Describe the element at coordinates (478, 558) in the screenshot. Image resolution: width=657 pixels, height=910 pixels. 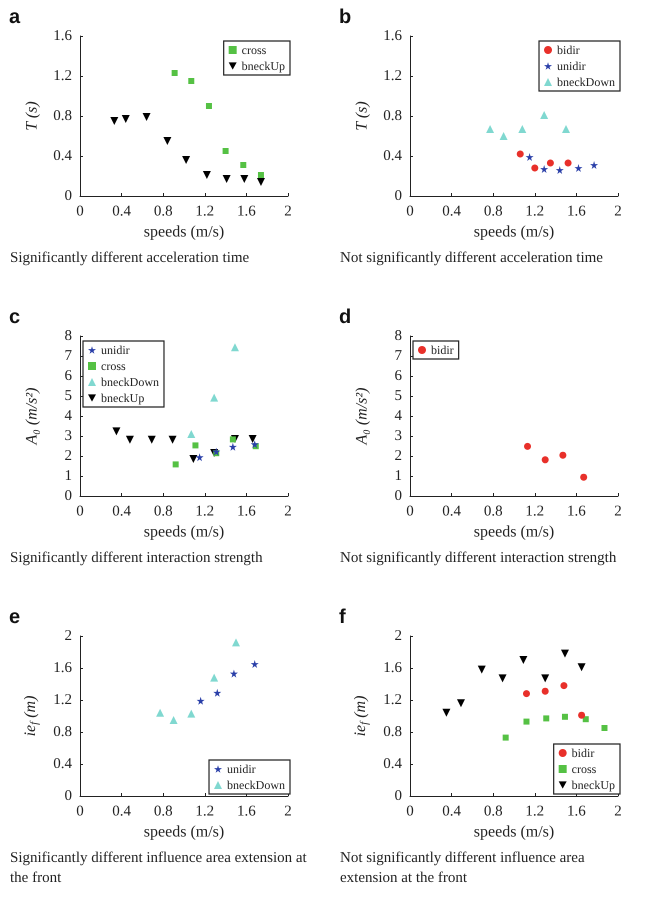
I see `text: Not significantly different interaction strength` at that location.